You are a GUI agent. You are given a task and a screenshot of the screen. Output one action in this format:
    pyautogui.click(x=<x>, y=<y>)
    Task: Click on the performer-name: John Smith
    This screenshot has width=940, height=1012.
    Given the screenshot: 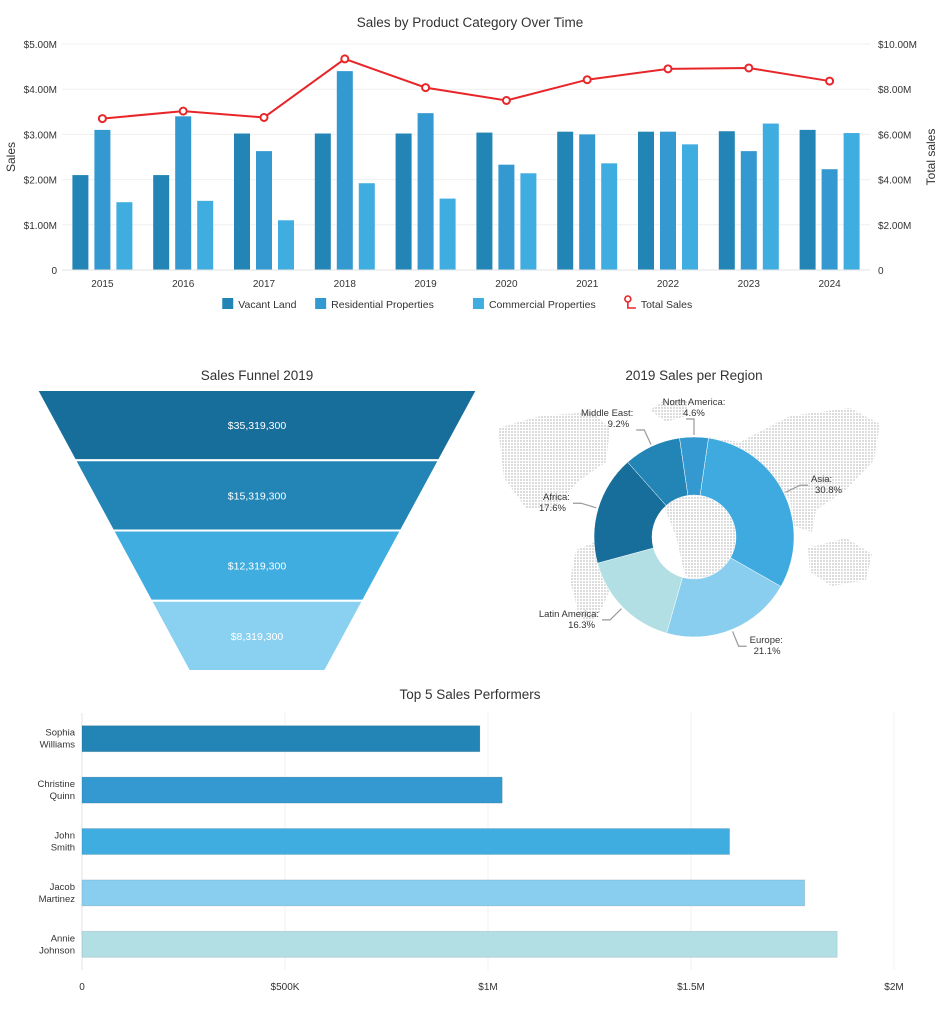 What is the action you would take?
    pyautogui.click(x=63, y=842)
    